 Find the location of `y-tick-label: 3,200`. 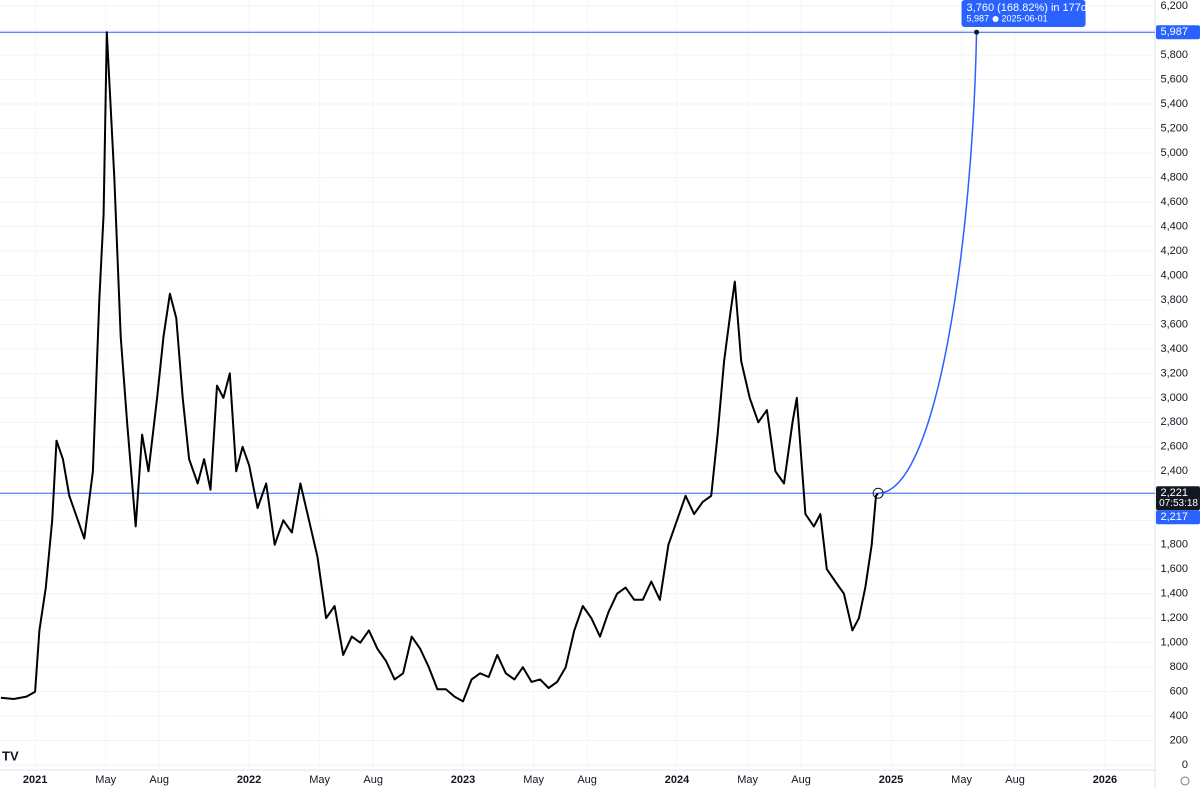

y-tick-label: 3,200 is located at coordinates (1174, 373).